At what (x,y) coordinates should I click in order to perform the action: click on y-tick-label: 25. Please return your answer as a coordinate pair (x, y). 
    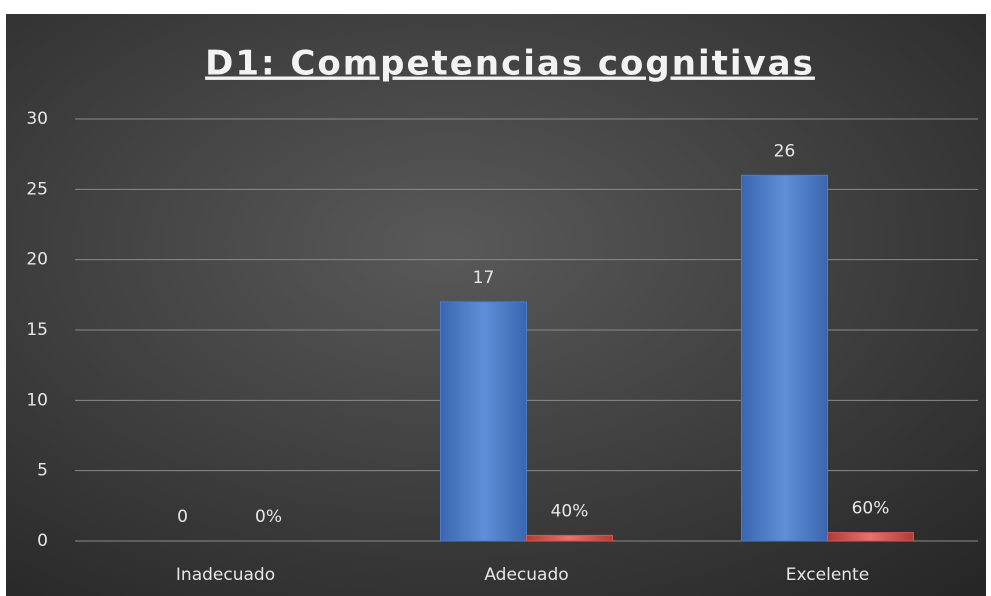
    Looking at the image, I should click on (37, 189).